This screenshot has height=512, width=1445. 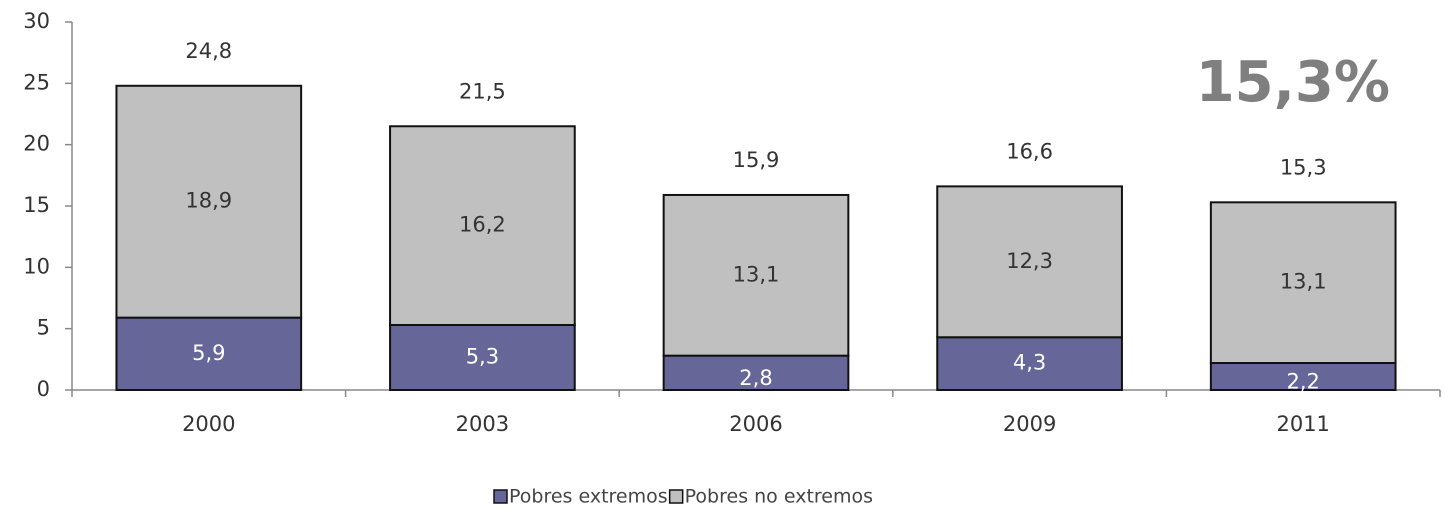 I want to click on total-label: 16,6, so click(x=1029, y=151).